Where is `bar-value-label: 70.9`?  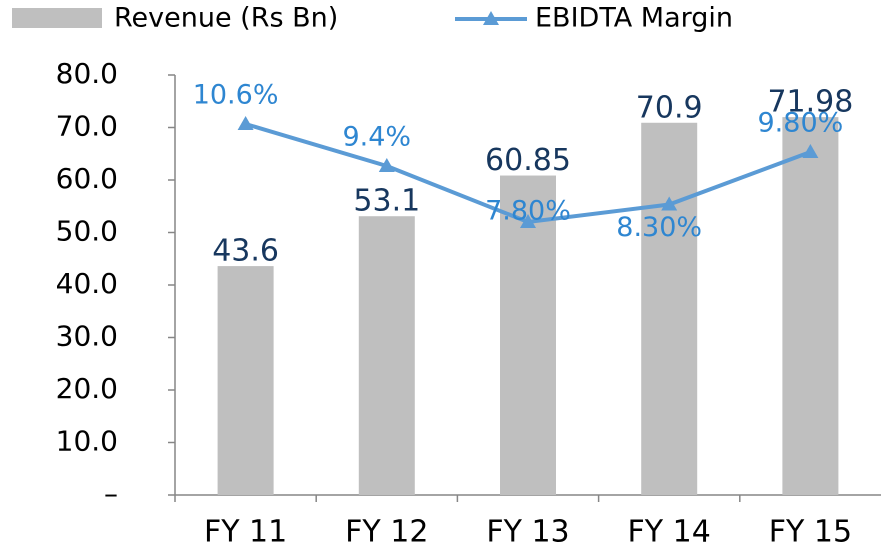
bar-value-label: 70.9 is located at coordinates (669, 107).